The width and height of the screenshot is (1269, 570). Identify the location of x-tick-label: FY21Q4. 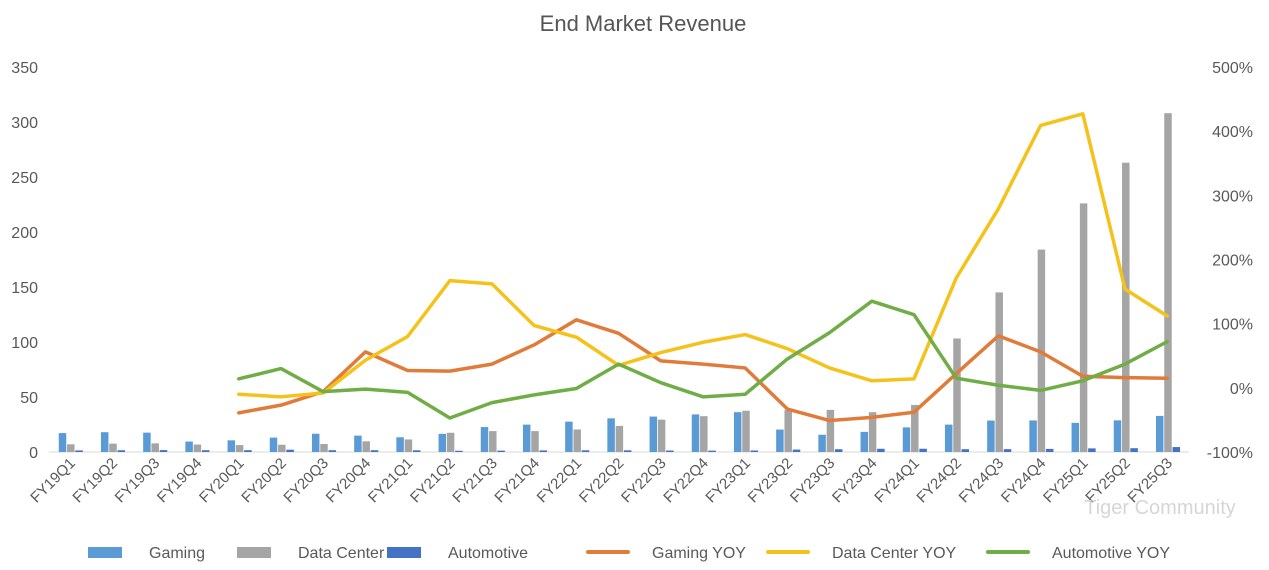
(517, 481).